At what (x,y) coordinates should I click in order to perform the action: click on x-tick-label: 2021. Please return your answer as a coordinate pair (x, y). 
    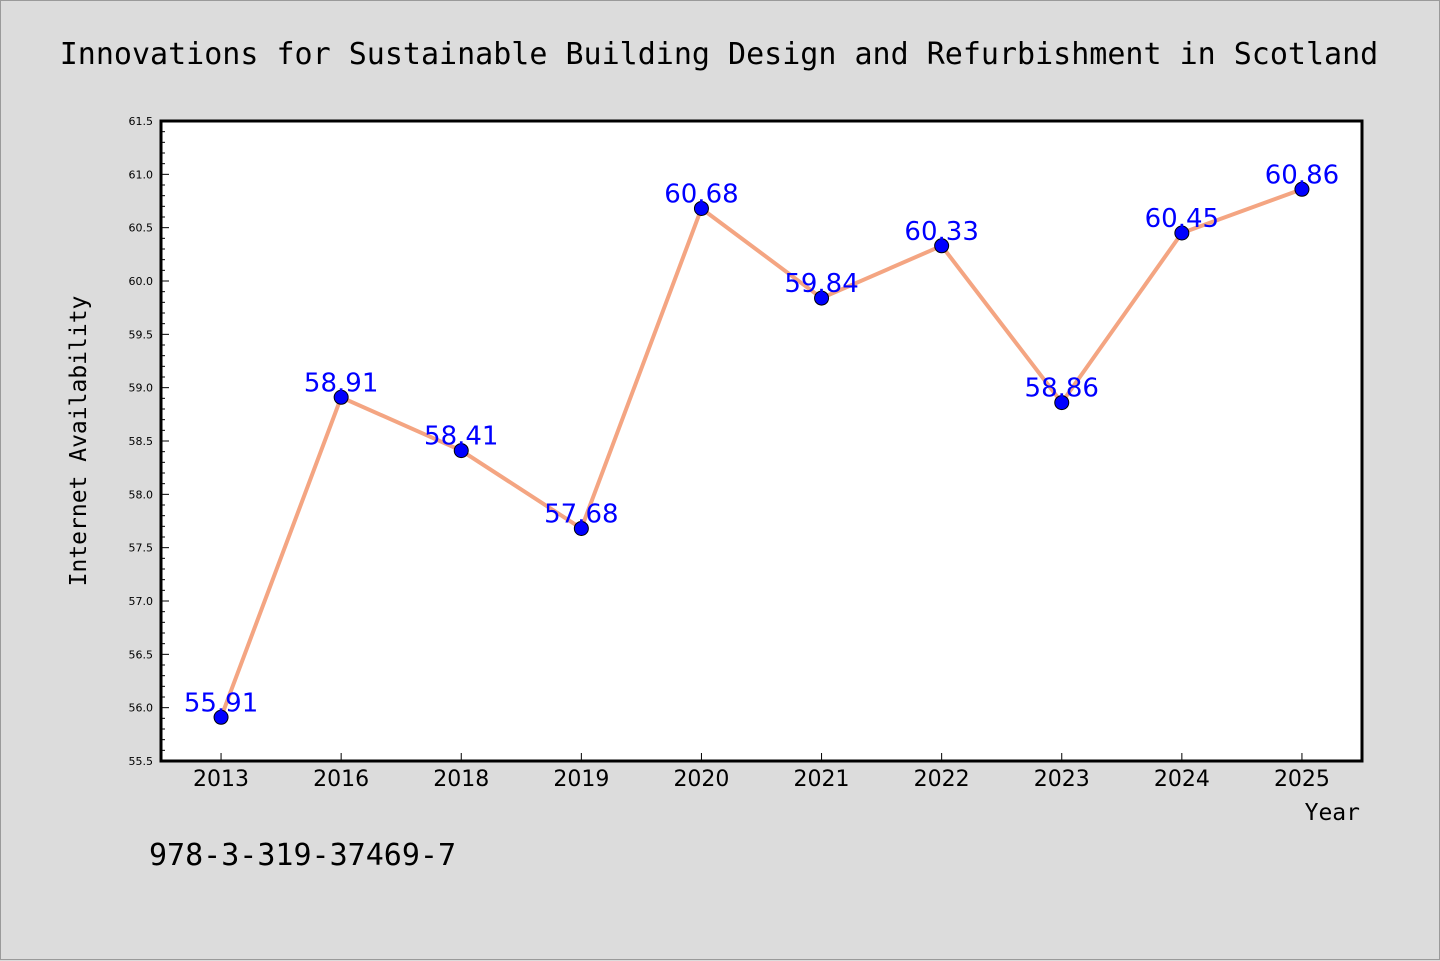
    Looking at the image, I should click on (822, 779).